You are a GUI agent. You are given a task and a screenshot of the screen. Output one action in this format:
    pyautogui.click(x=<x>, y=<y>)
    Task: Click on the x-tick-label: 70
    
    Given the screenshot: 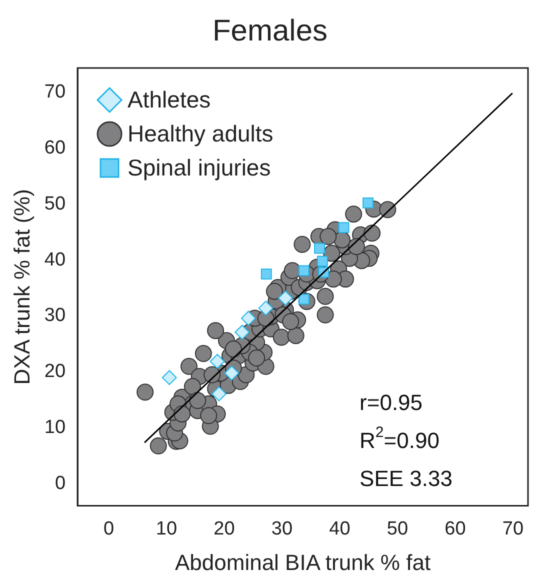 What is the action you would take?
    pyautogui.click(x=513, y=529)
    